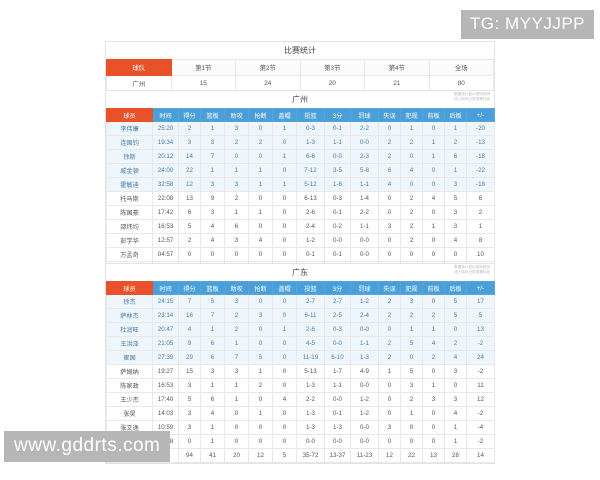  Describe the element at coordinates (480, 128) in the screenshot. I see `stat-cell: -20` at that location.